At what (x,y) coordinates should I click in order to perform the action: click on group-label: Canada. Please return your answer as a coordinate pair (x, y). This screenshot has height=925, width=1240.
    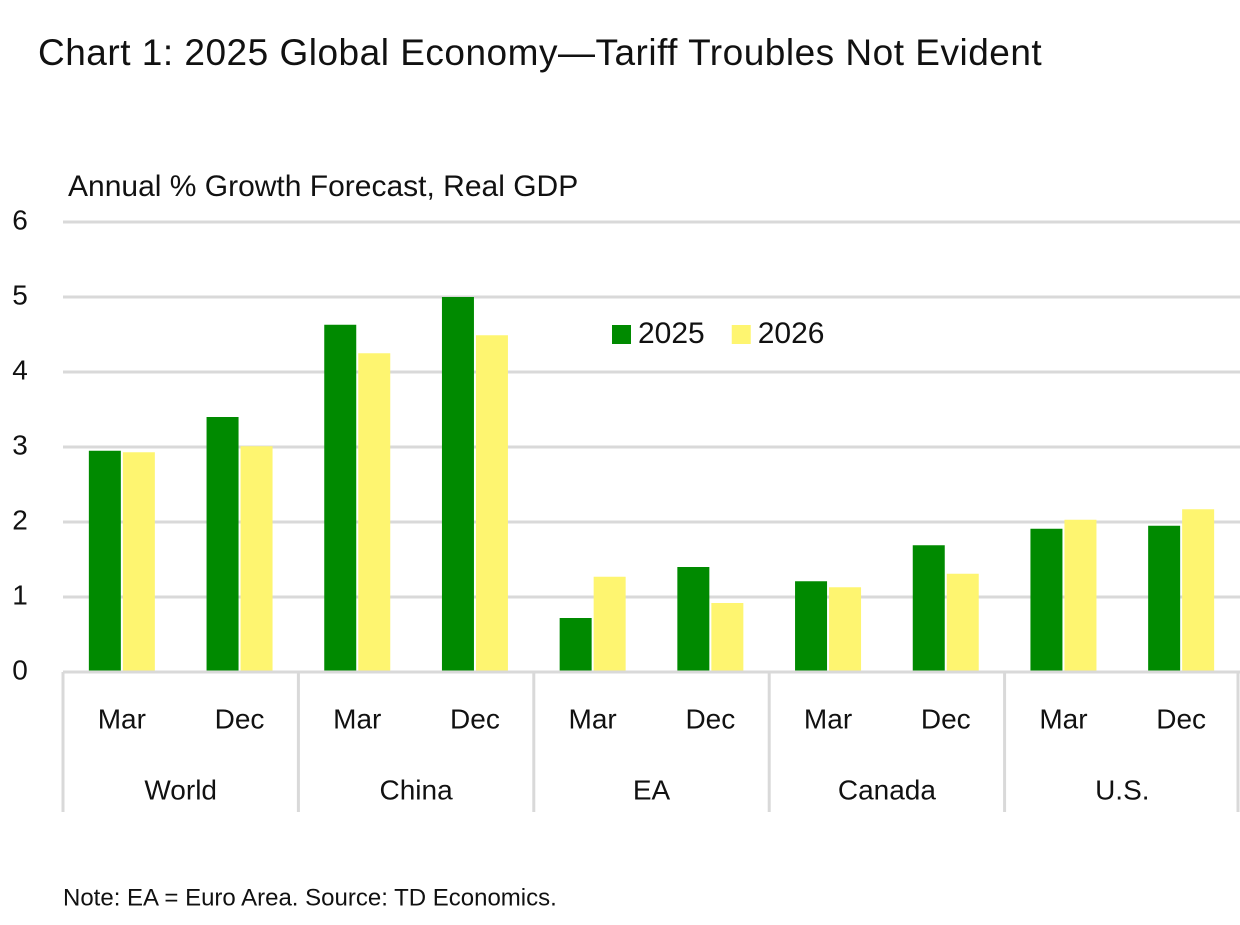
    Looking at the image, I should click on (887, 789).